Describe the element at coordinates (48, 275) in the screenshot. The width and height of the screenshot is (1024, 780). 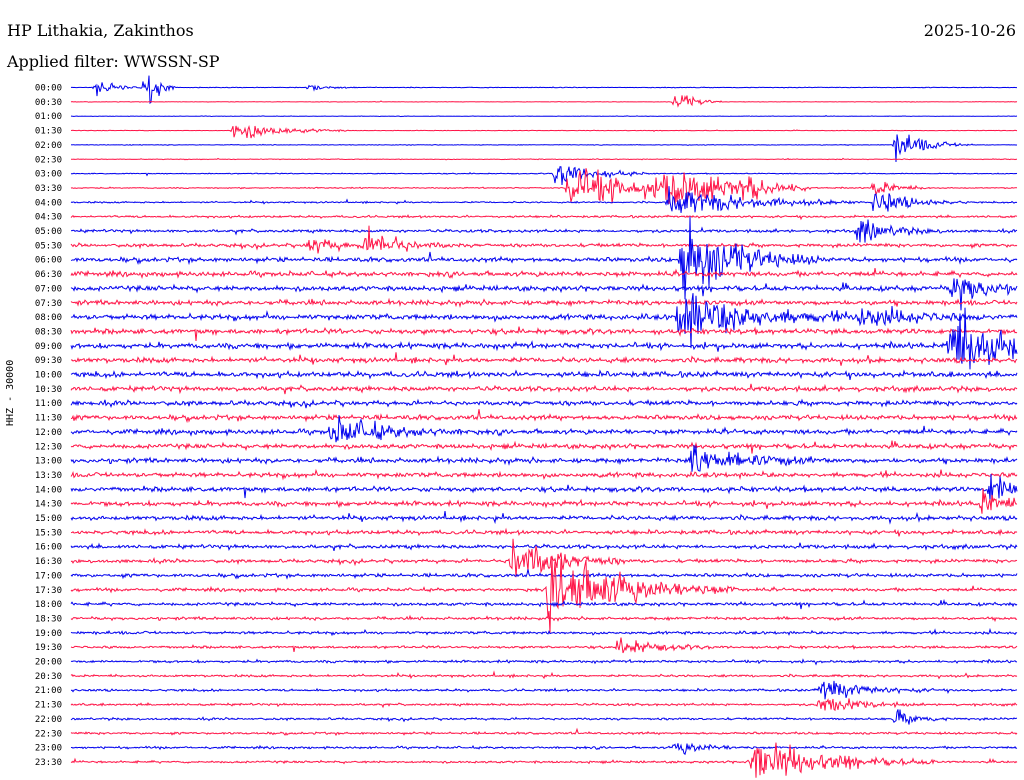
I see `time-label-0630: 06:30` at that location.